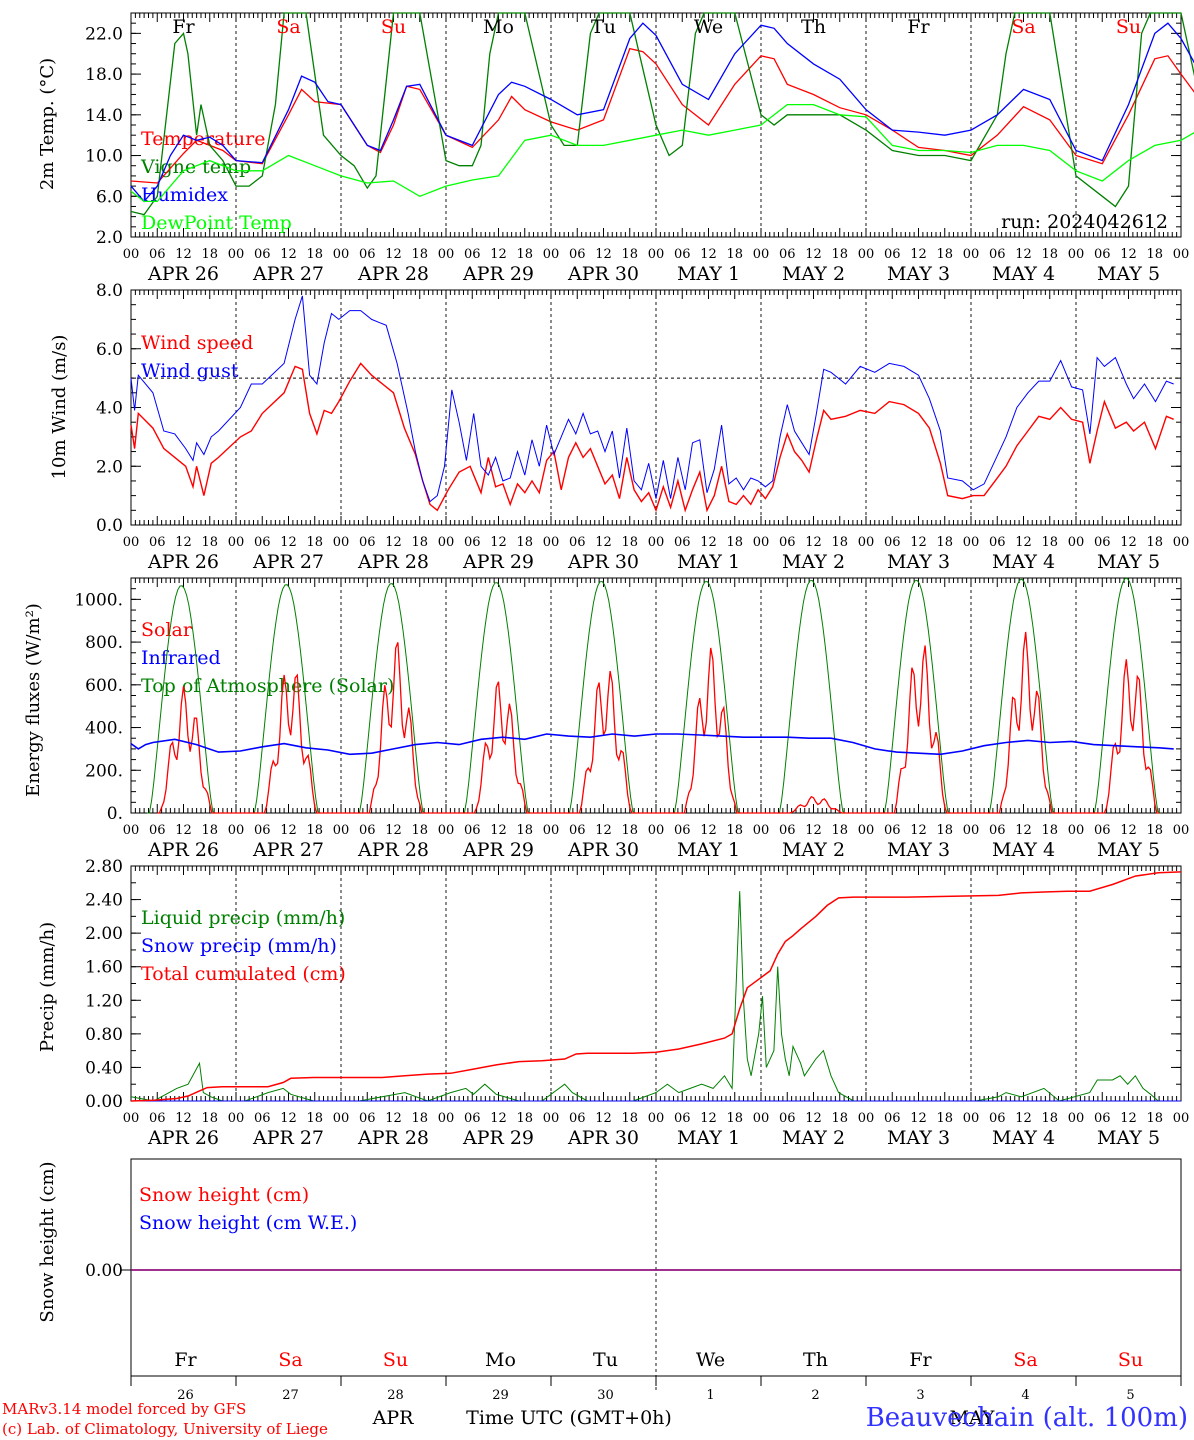 This screenshot has width=1194, height=1440. I want to click on y-tick-label: 0.0, so click(109, 526).